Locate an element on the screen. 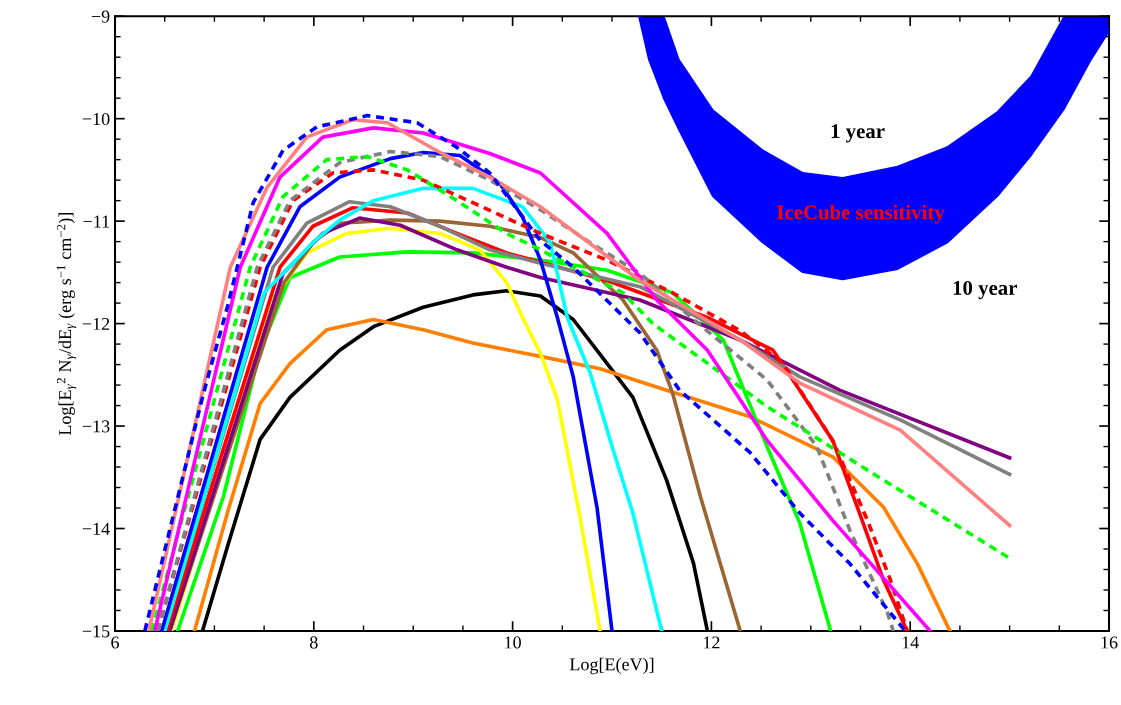 The height and width of the screenshot is (705, 1121). y-tick-label: −15 is located at coordinates (96, 631).